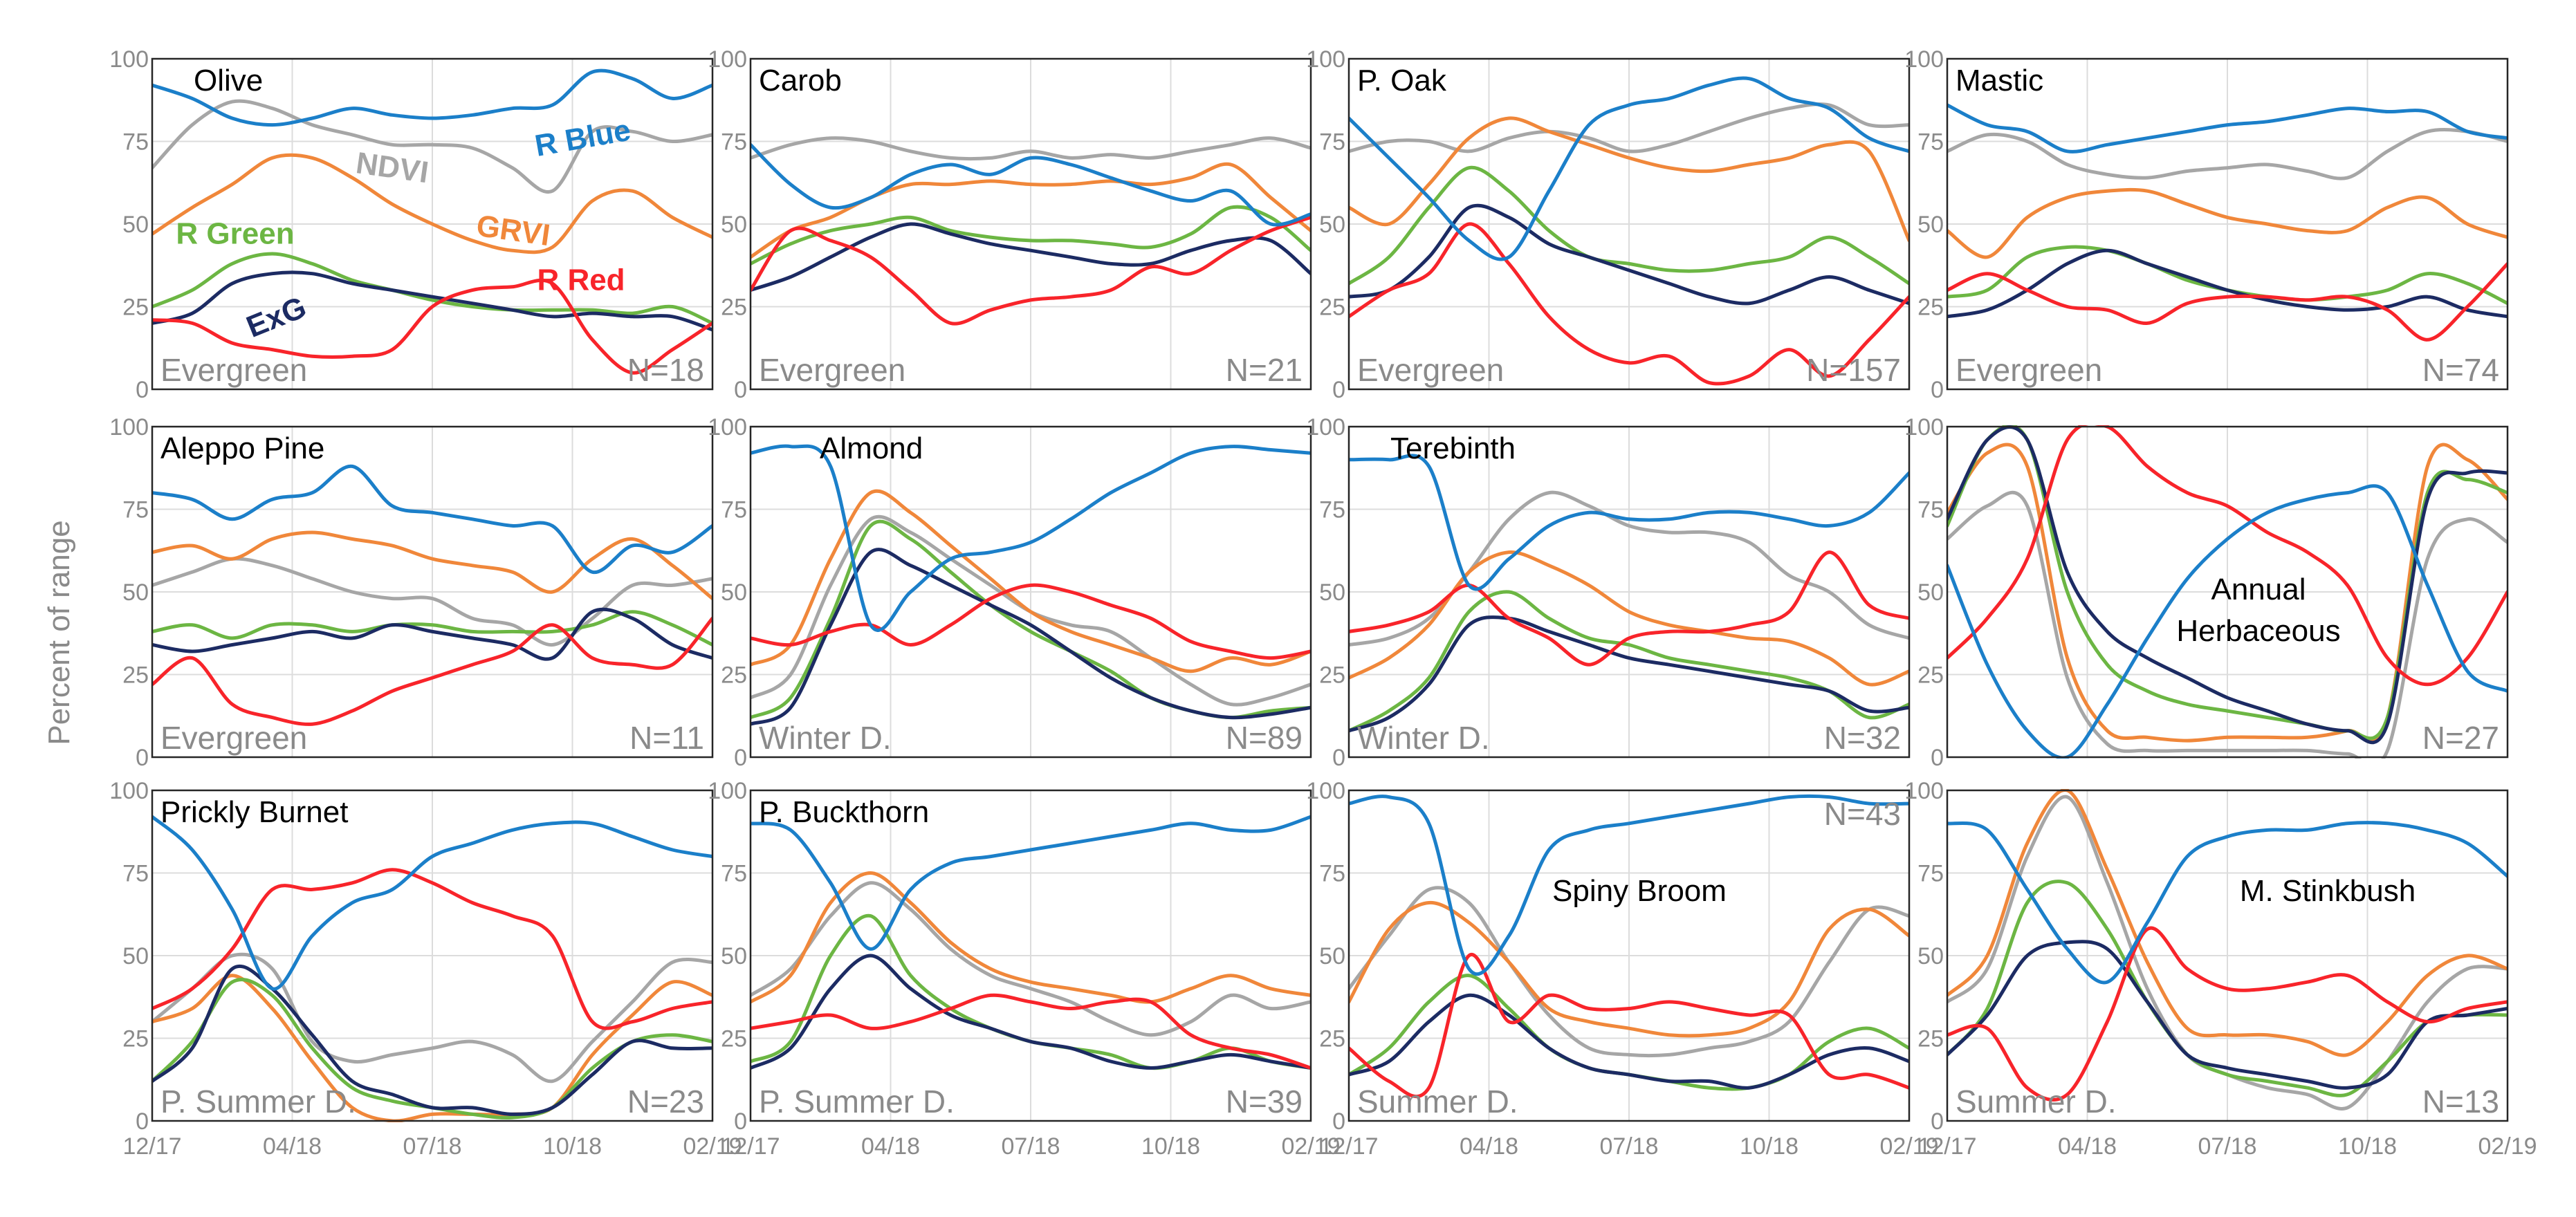  Describe the element at coordinates (2460, 738) in the screenshot. I see `sample-size-label: N=27` at that location.